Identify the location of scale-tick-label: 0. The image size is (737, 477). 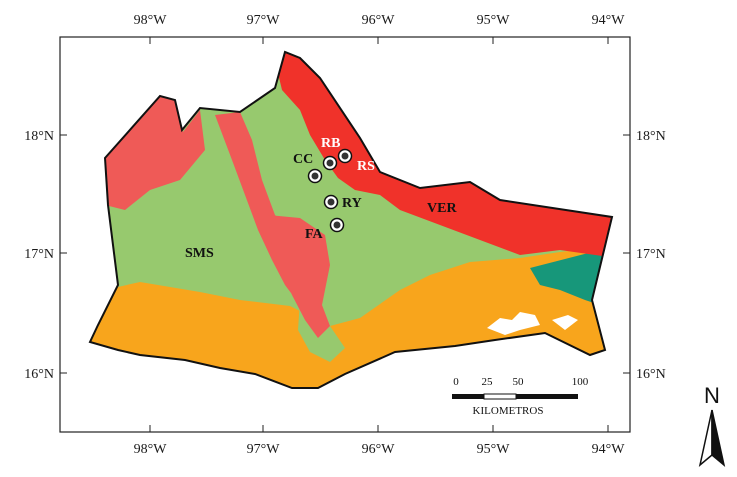
(456, 382).